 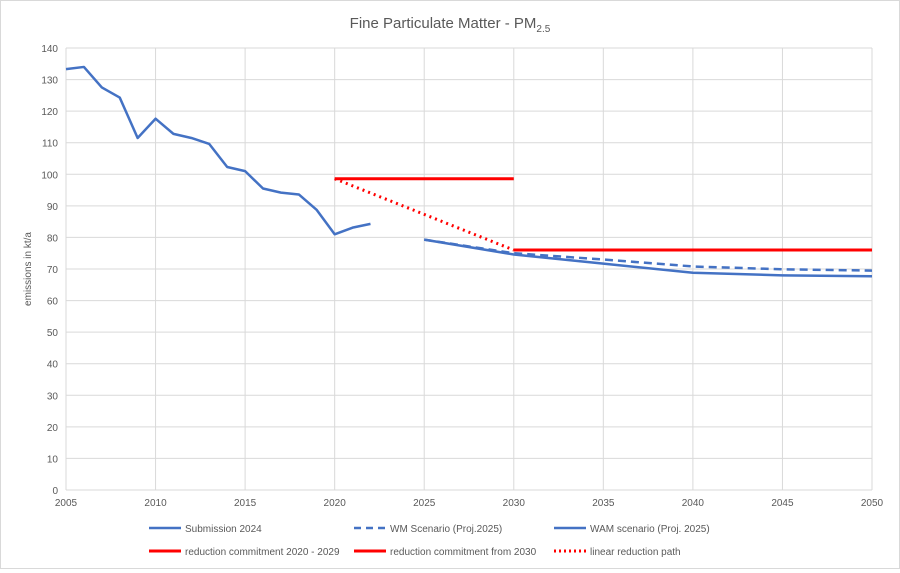 What do you see at coordinates (53, 365) in the screenshot?
I see `y-tick-label: 40` at bounding box center [53, 365].